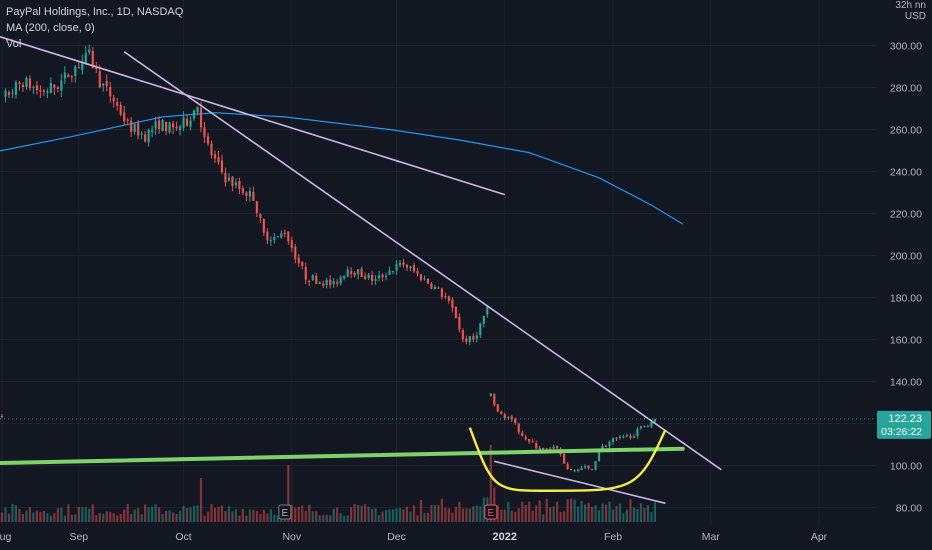 Image resolution: width=932 pixels, height=550 pixels. Describe the element at coordinates (50, 28) in the screenshot. I see `ma-indicator-label: MA (200, close, 0)` at that location.